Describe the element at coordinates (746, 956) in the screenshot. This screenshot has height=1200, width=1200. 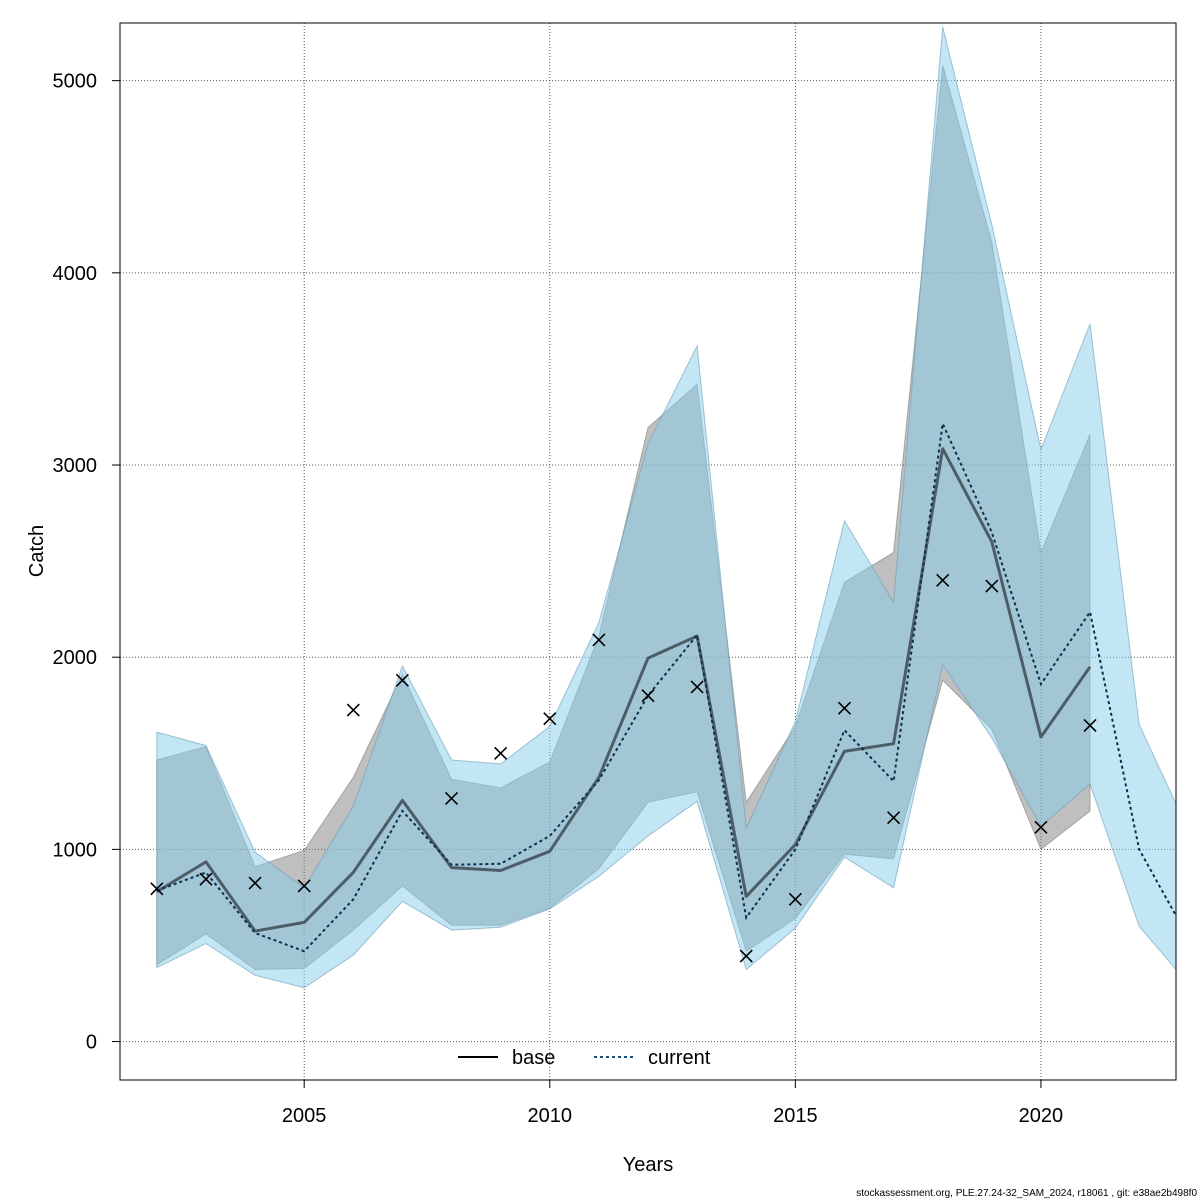
I see `observed-point-2014` at that location.